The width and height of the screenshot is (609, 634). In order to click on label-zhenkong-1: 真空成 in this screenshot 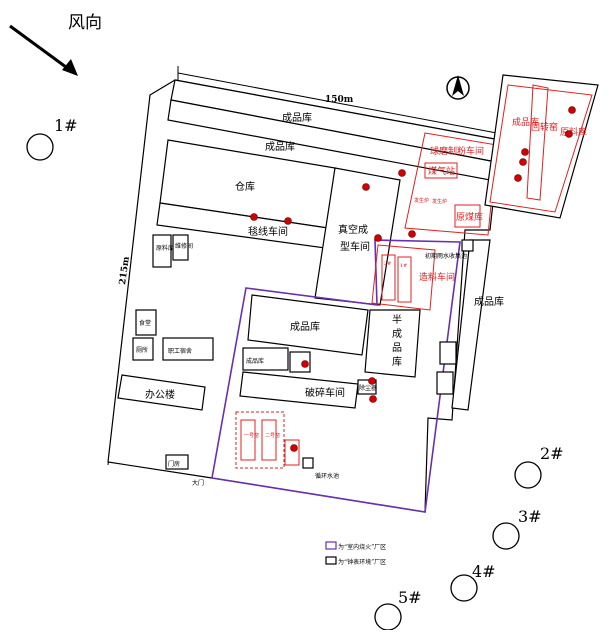, I will do `click(353, 229)`.